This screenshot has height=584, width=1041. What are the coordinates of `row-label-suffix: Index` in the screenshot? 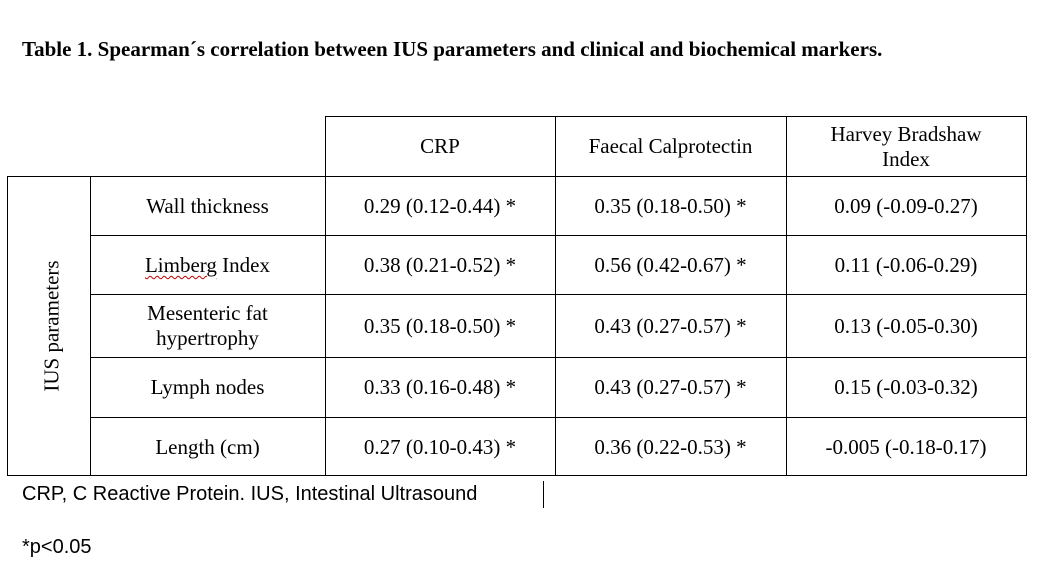 It's located at (243, 265).